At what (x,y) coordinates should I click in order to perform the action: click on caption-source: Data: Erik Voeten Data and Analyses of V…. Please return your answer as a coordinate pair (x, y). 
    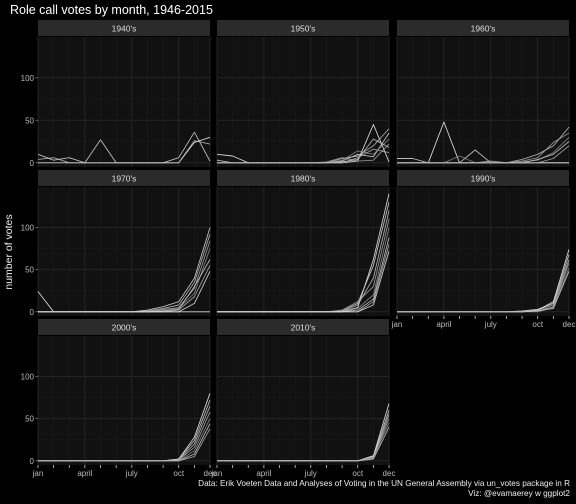
    Looking at the image, I should click on (384, 483).